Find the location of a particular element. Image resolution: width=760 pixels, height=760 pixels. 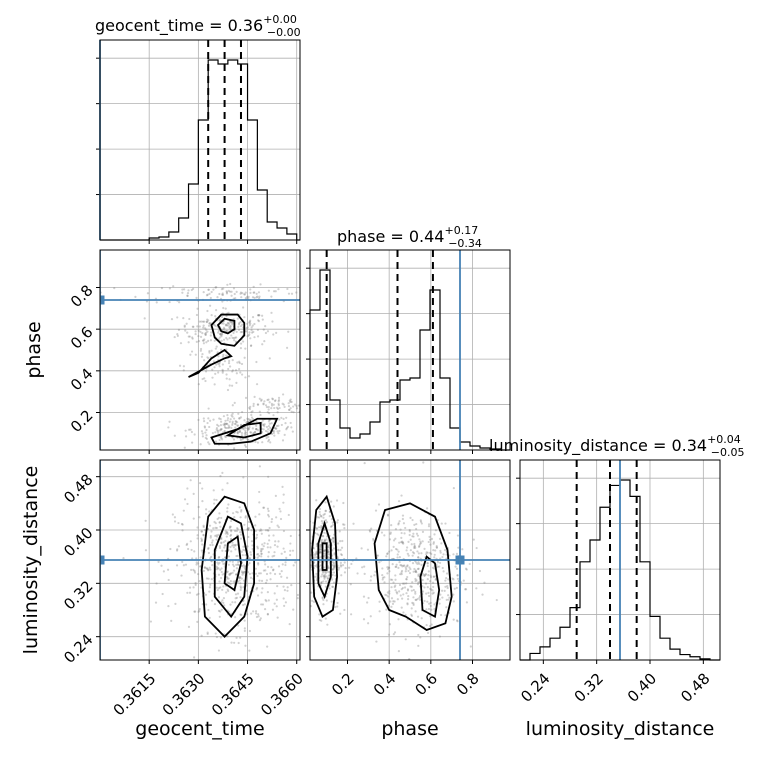

panel-content is located at coordinates (200, 560).